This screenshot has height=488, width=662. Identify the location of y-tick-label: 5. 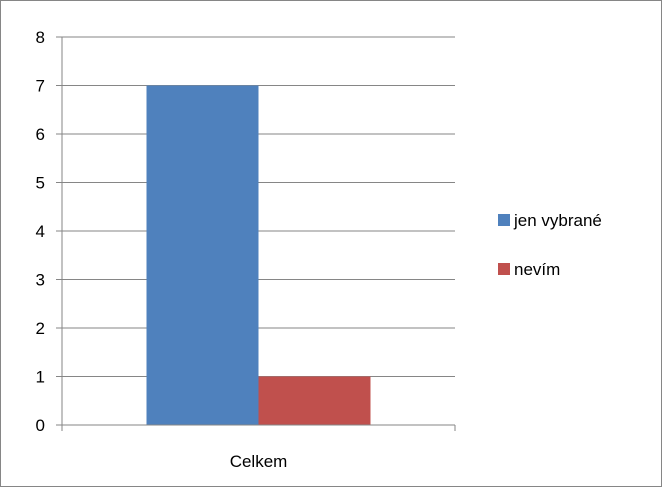
(40, 183).